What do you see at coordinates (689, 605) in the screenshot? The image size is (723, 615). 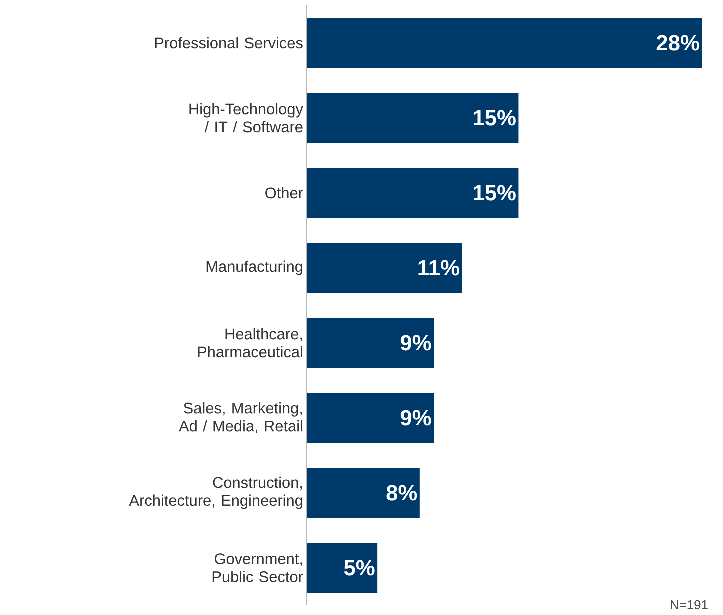 I see `annotation: N=191` at bounding box center [689, 605].